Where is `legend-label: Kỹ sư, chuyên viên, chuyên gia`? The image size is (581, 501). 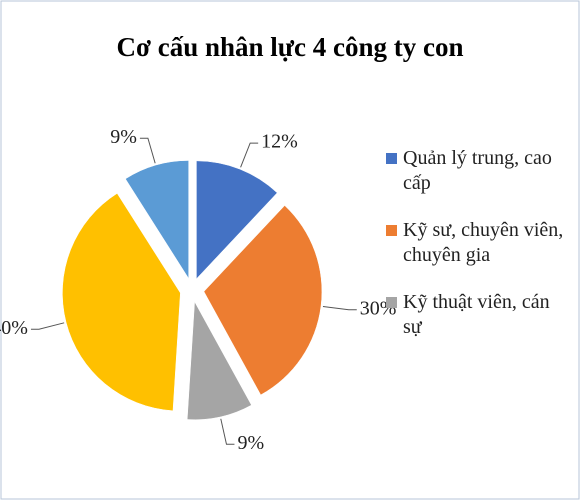
legend-label: Kỹ sư, chuyên viên, chuyên gia is located at coordinates (483, 242).